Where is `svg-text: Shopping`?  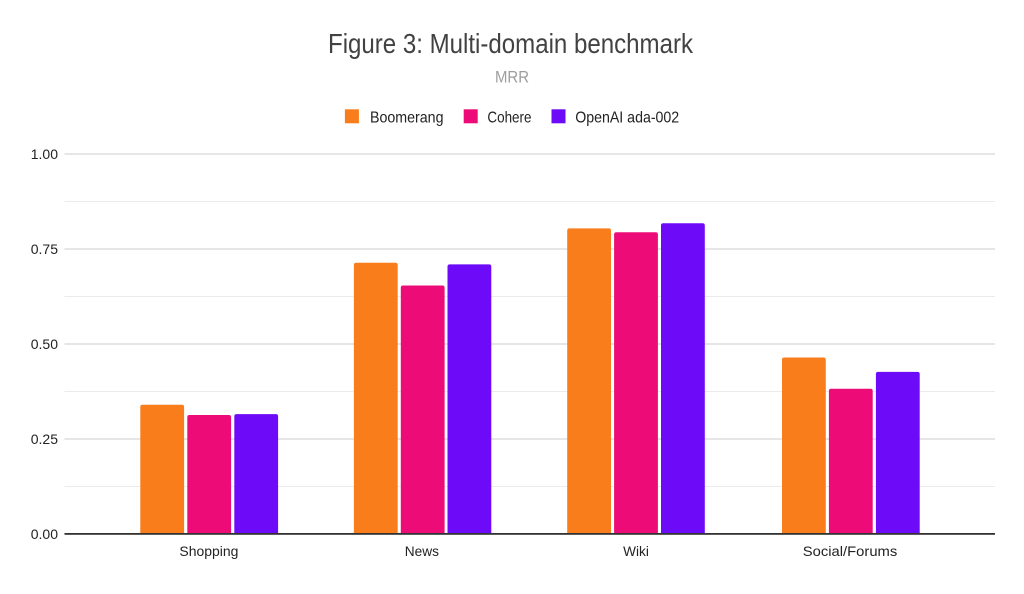 svg-text: Shopping is located at coordinates (208, 551).